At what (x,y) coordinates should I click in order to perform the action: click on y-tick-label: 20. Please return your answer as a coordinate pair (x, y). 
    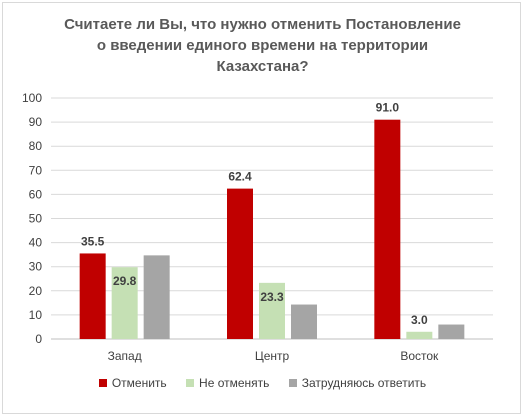
    Looking at the image, I should click on (36, 291).